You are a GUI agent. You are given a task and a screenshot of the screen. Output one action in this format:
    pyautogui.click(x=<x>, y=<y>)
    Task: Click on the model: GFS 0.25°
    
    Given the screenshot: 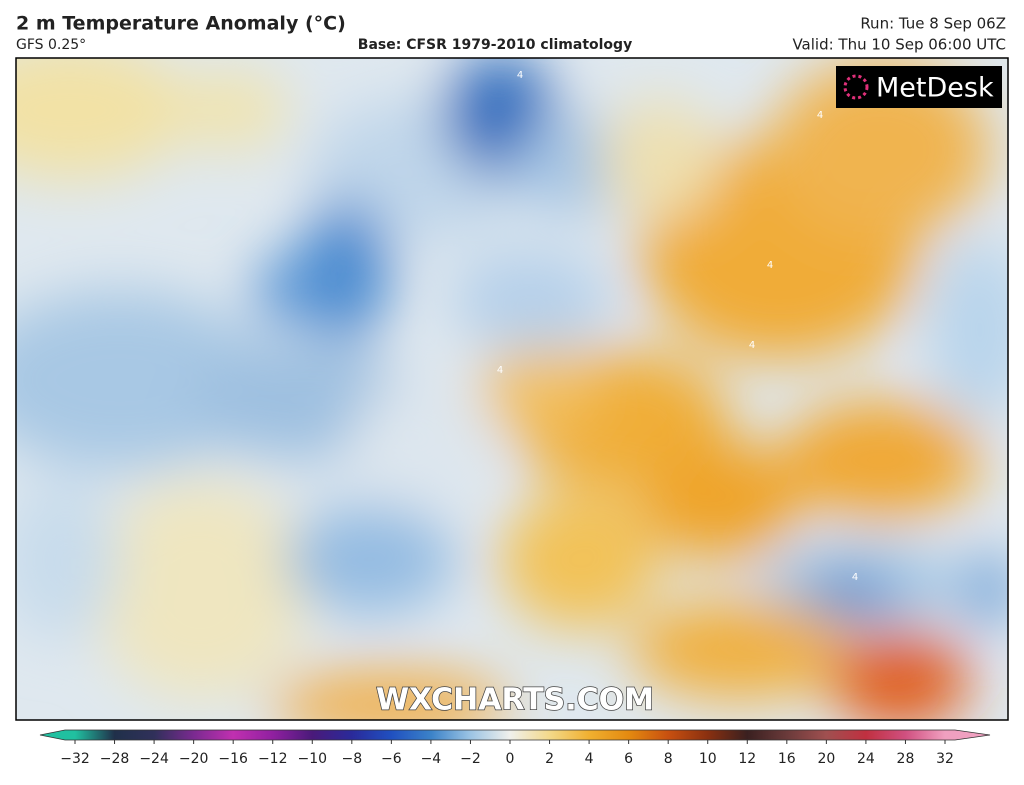 What is the action you would take?
    pyautogui.click(x=51, y=45)
    